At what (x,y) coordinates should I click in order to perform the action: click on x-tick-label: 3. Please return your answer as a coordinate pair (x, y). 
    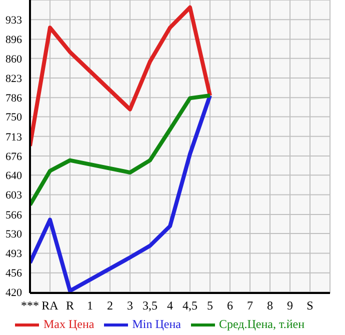
    Looking at the image, I should click on (130, 305).